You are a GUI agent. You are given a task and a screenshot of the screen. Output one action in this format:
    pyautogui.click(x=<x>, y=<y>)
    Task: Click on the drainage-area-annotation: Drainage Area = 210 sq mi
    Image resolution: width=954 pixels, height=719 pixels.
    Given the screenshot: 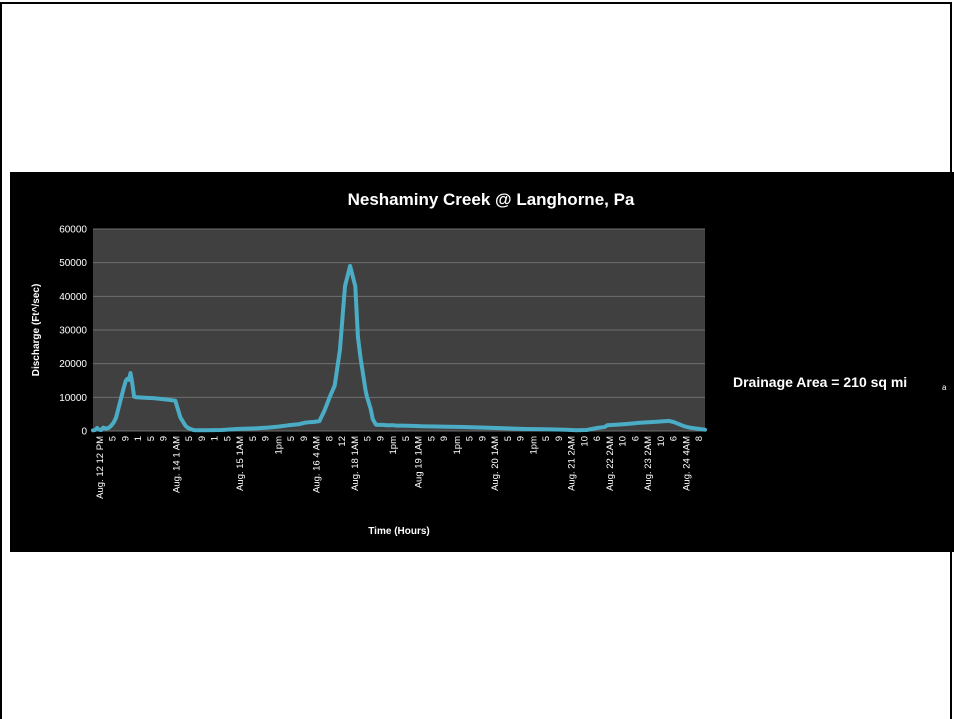 What is the action you would take?
    pyautogui.click(x=820, y=382)
    